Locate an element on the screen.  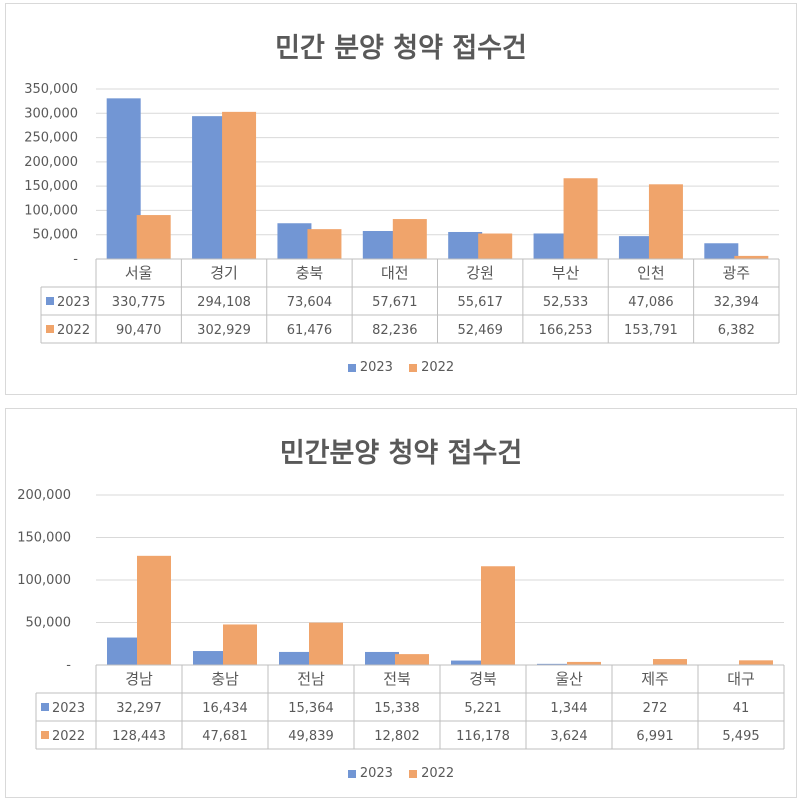
category-label: 전남 is located at coordinates (311, 679).